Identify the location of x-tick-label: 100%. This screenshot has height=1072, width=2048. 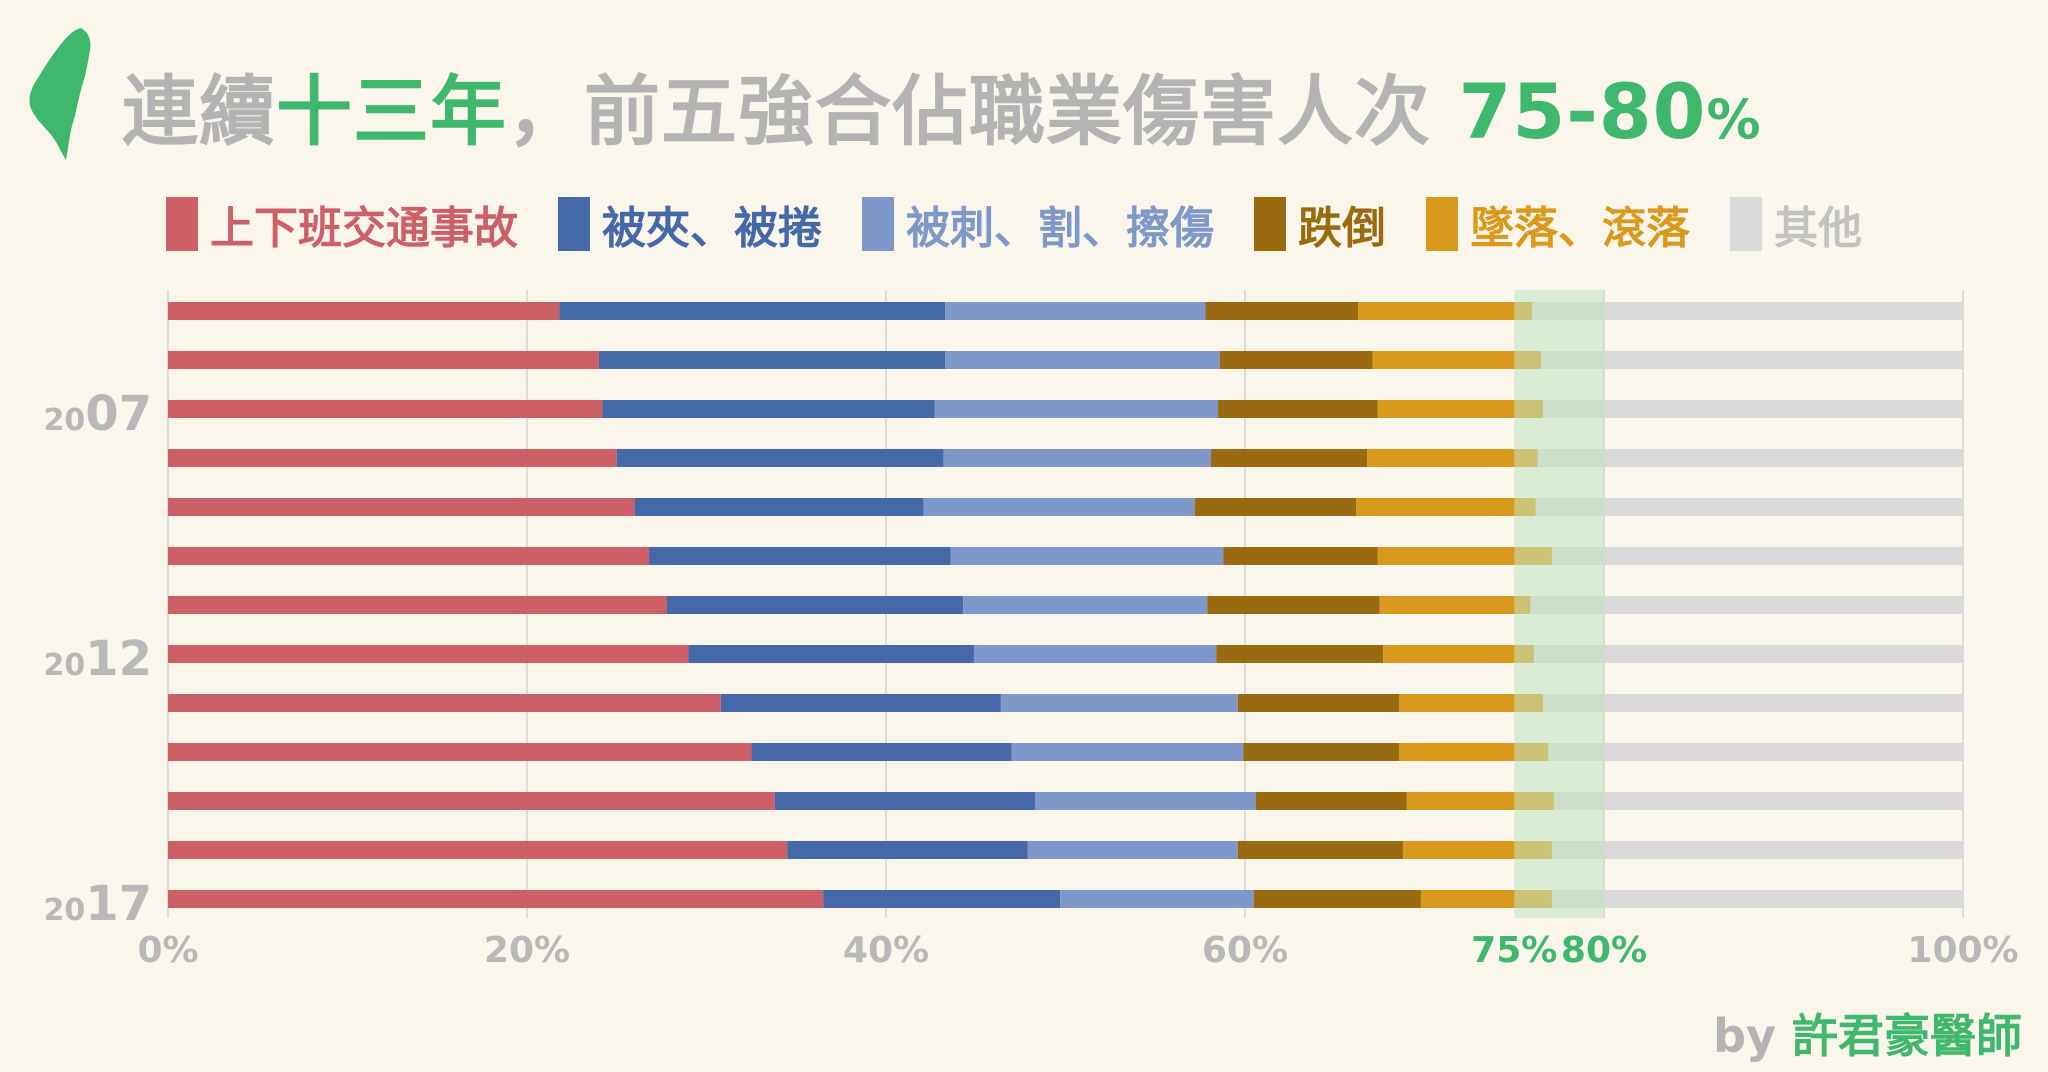
(1962, 950).